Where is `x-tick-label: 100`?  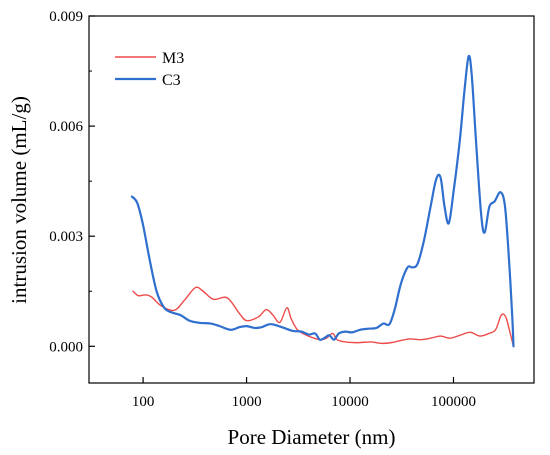 x-tick-label: 100 is located at coordinates (143, 402).